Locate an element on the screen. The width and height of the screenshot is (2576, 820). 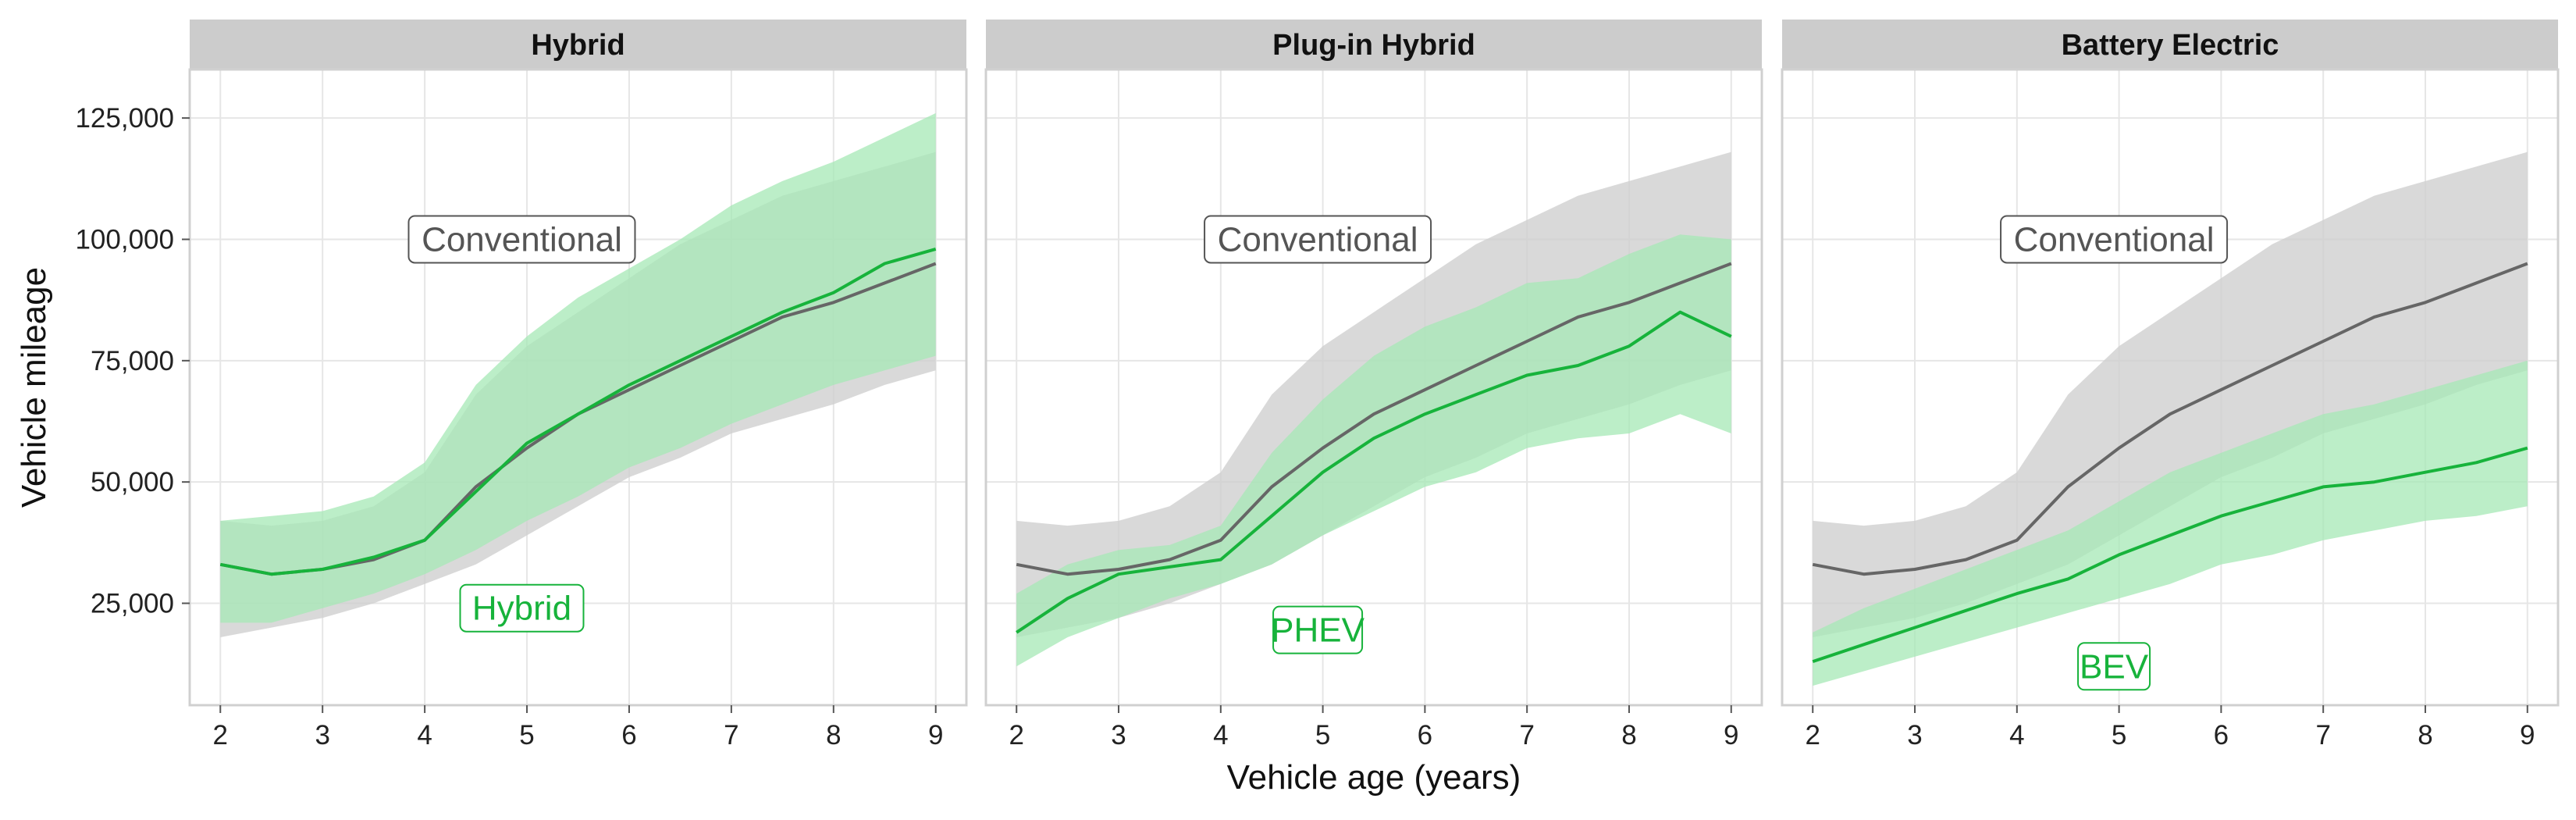
ev-label-text: BEV is located at coordinates (2114, 666).